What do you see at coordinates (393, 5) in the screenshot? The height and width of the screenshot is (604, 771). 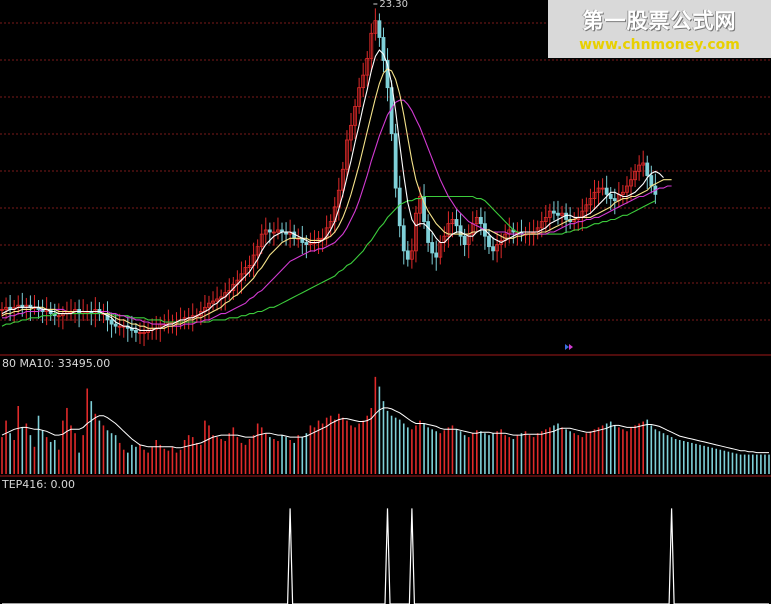 I see `peak-price-label: 23.30` at bounding box center [393, 5].